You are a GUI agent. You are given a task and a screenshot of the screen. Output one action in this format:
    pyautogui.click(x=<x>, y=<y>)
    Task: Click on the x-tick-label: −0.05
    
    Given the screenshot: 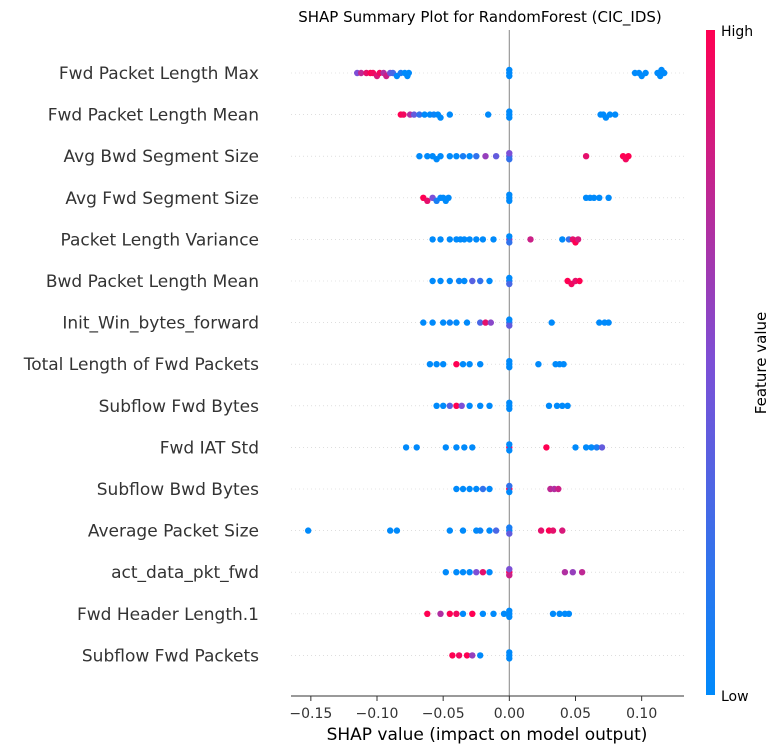 What is the action you would take?
    pyautogui.click(x=443, y=714)
    